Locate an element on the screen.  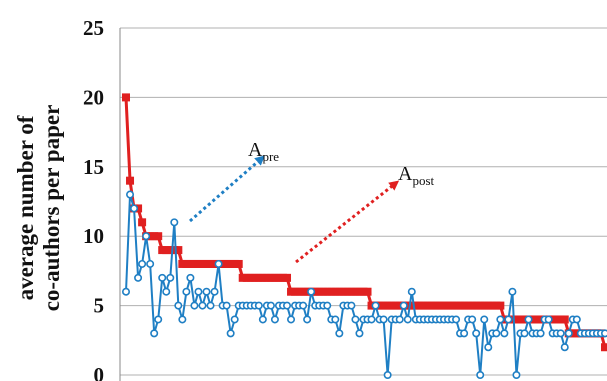
y-tick-labels: 0 5 10 15 20 25 is located at coordinates (93, 198).